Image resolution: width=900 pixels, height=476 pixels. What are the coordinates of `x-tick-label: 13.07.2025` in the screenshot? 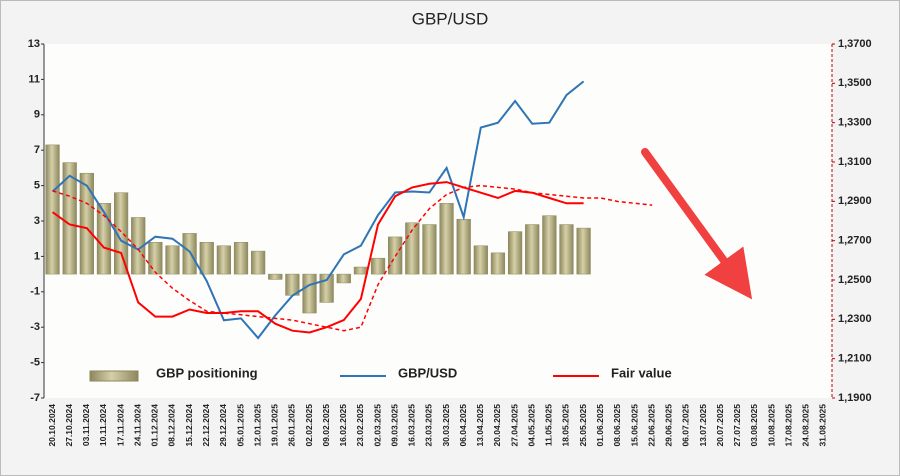 It's located at (703, 425).